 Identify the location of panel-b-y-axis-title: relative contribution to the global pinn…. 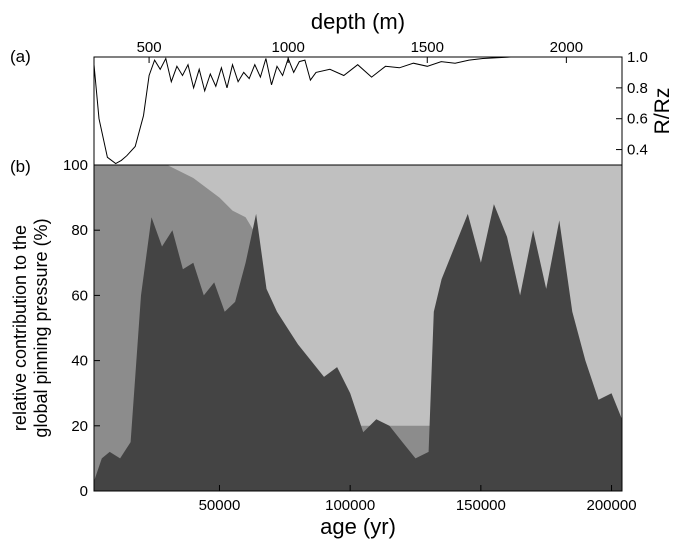
(30, 327).